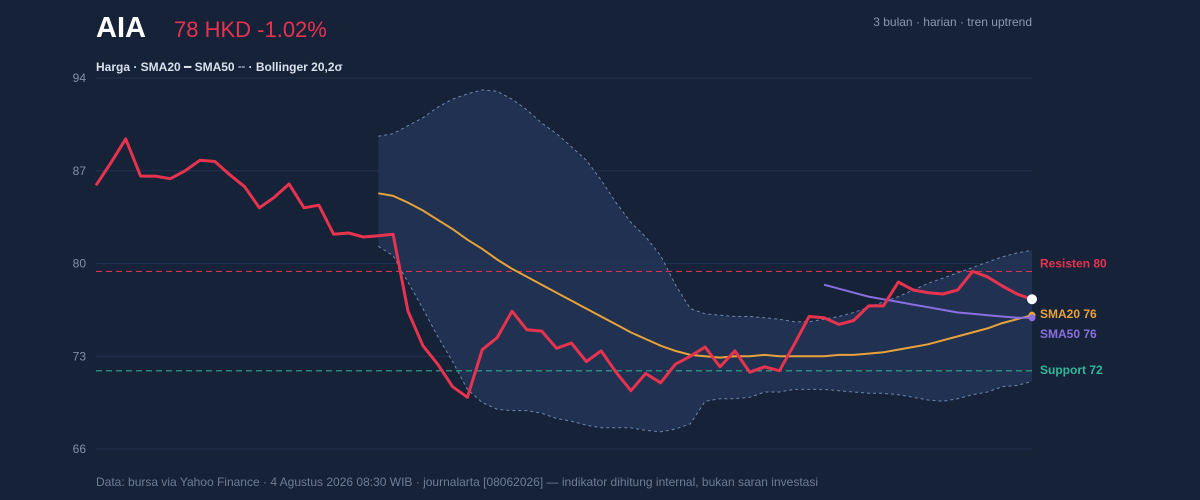  I want to click on sma50-line, so click(927, 301).